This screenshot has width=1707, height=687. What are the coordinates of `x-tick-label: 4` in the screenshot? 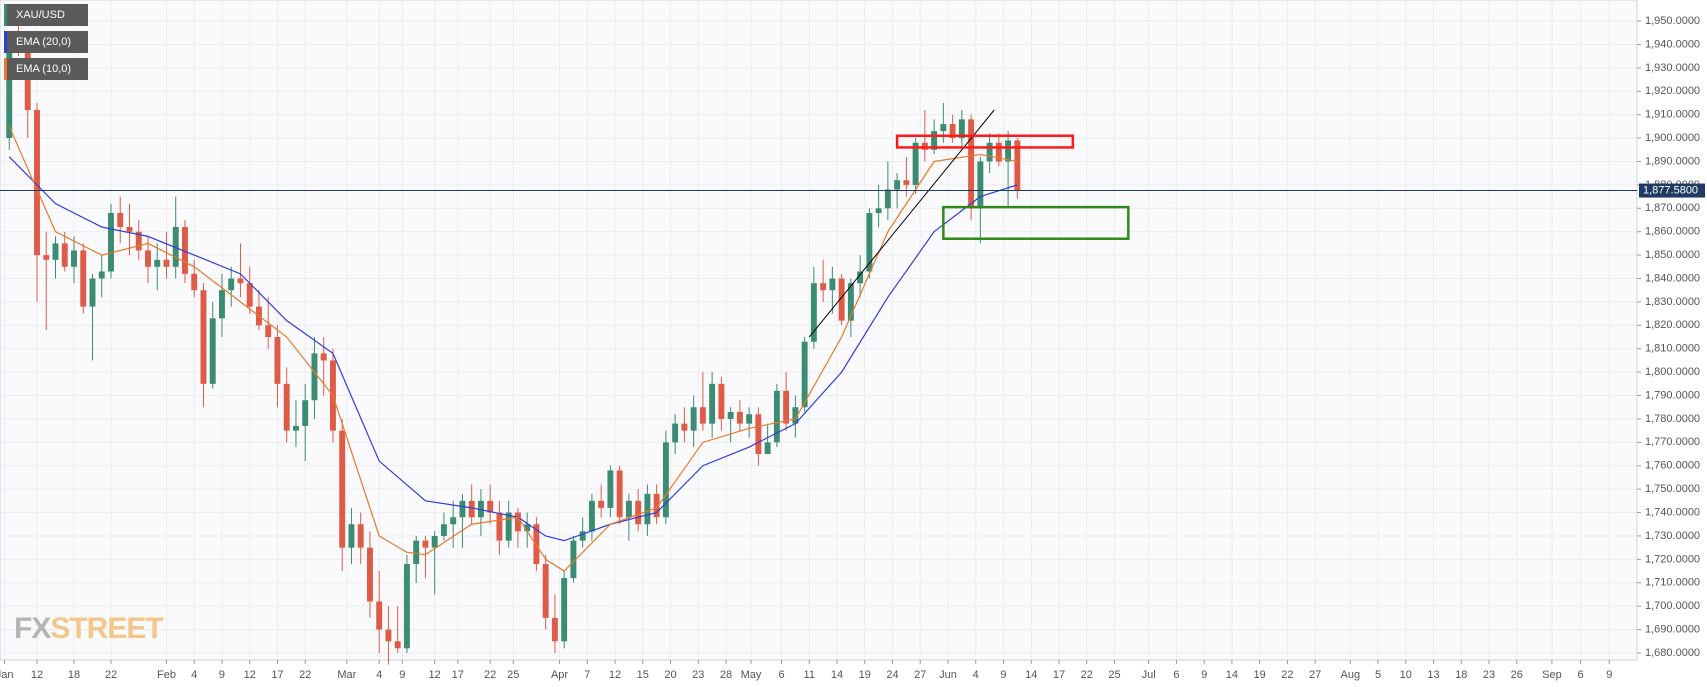 It's located at (976, 675).